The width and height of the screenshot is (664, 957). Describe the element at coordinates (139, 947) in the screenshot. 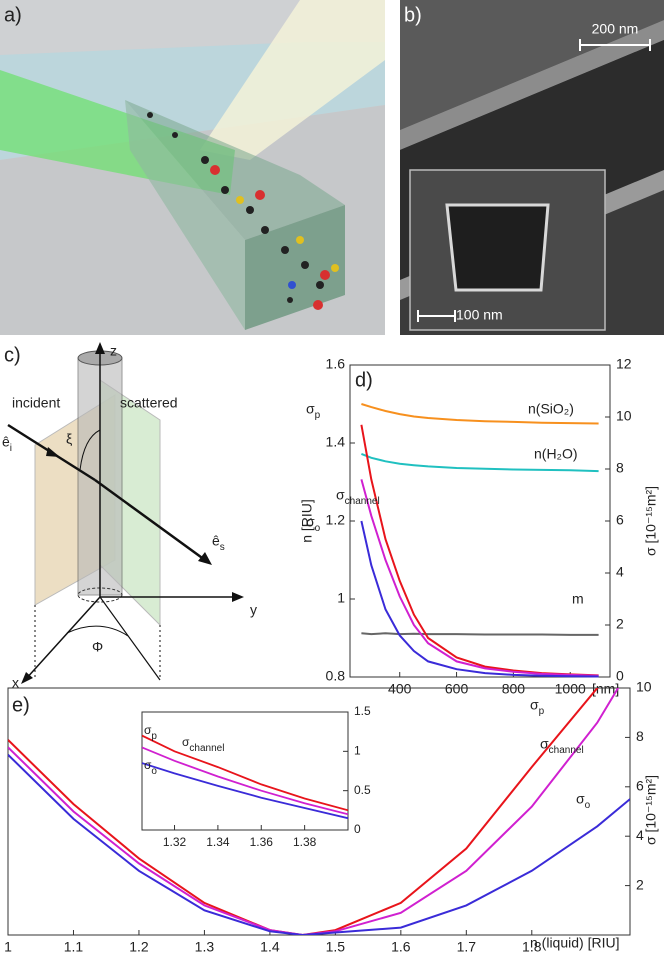

I see `x-tick-label: 1.2` at that location.